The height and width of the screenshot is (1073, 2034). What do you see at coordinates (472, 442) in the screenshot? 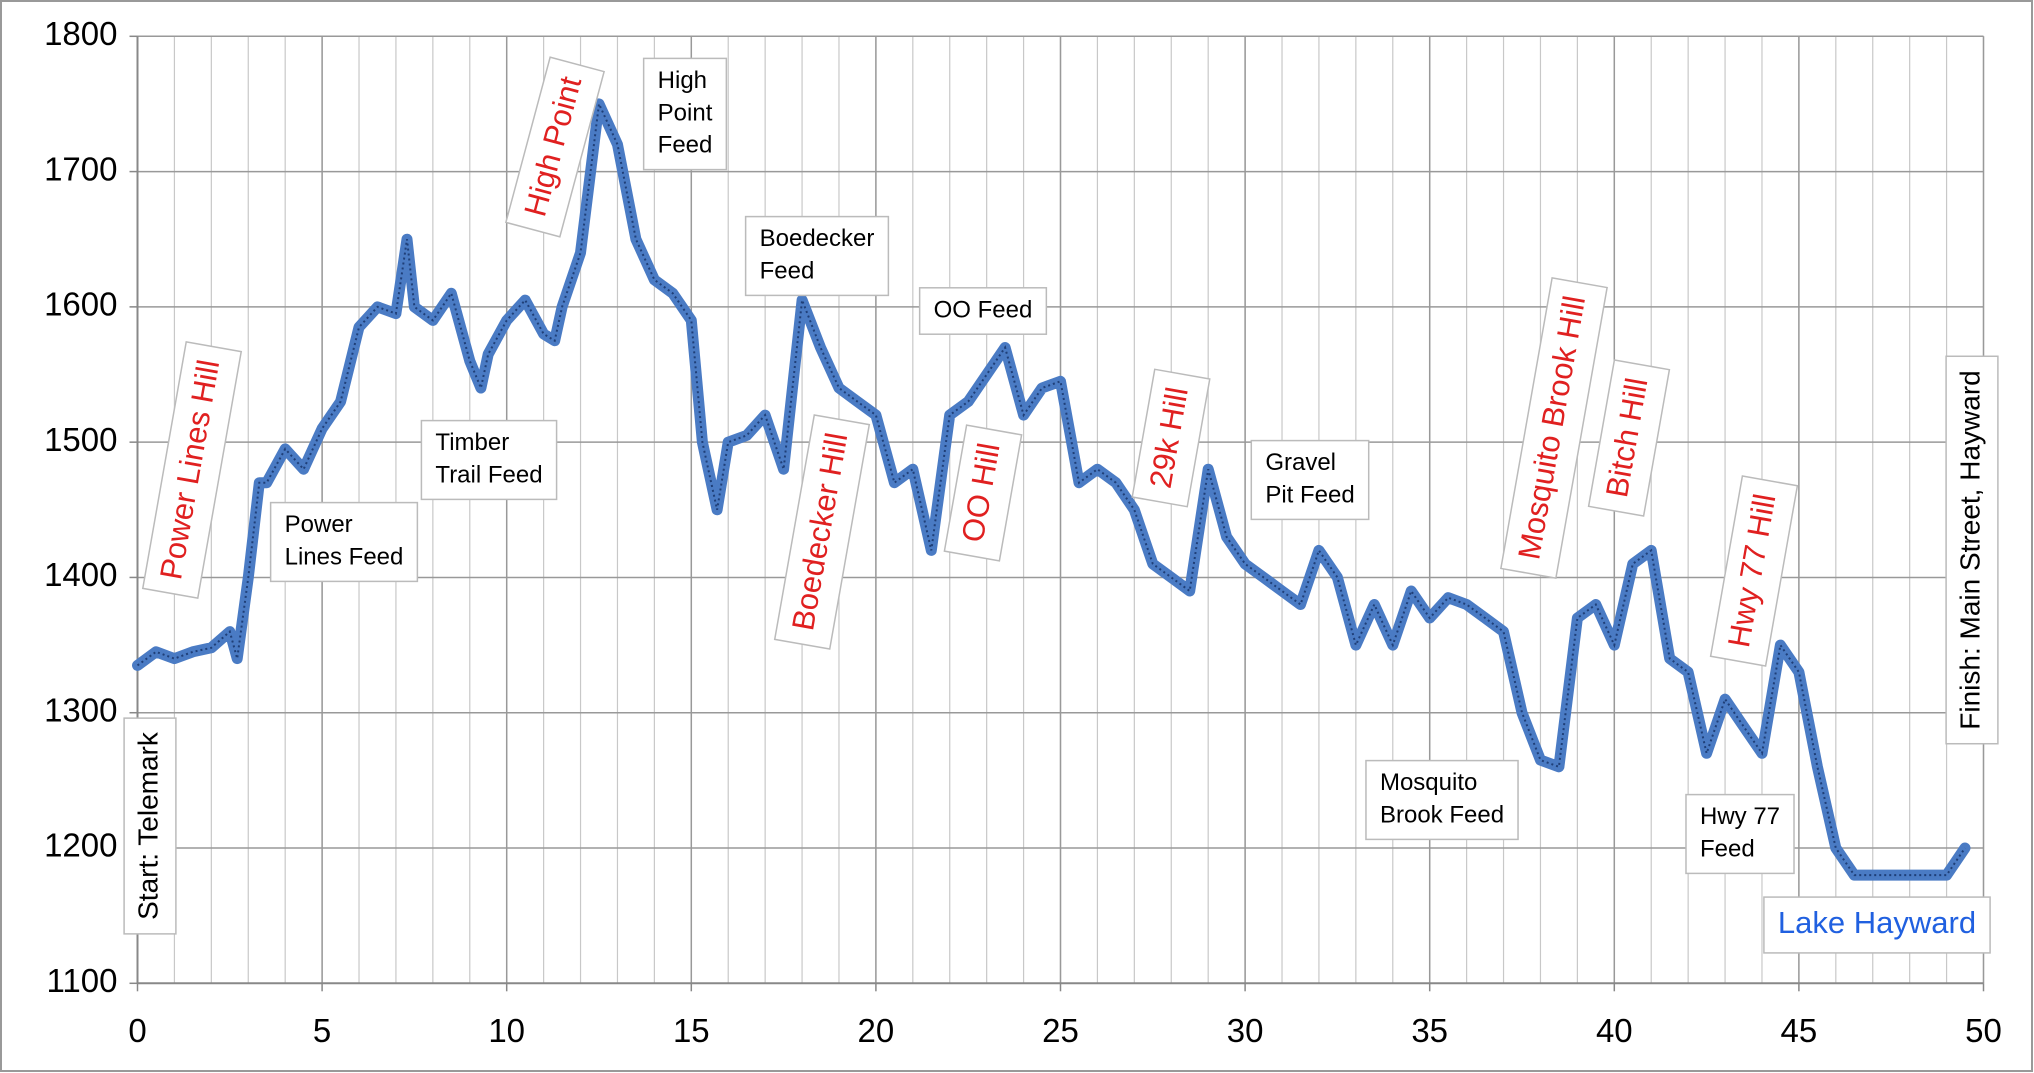
I see `annotation-text: Timber` at bounding box center [472, 442].